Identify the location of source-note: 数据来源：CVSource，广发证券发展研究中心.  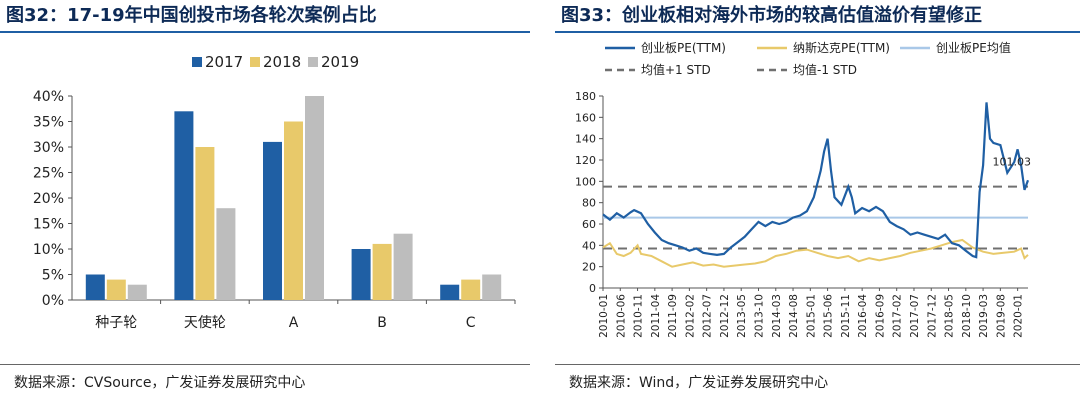
(160, 383).